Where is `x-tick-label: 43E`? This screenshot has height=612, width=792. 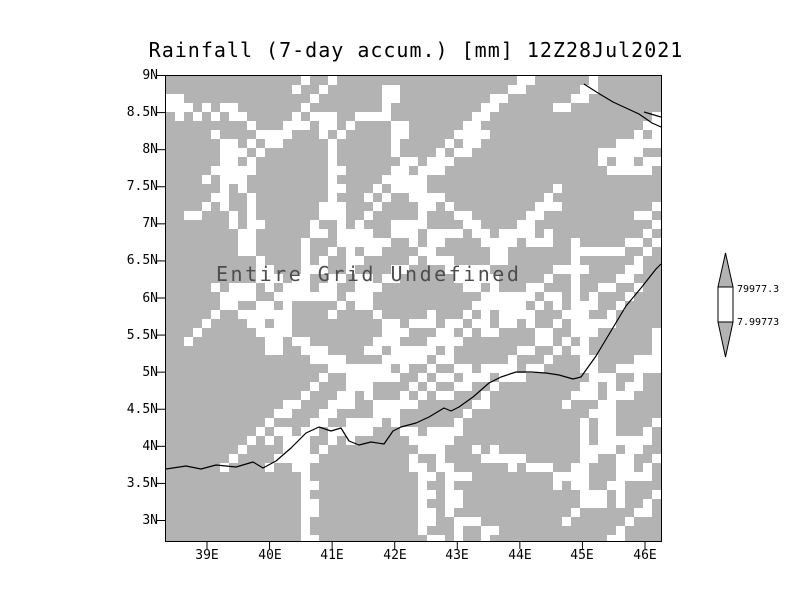 x-tick-label: 43E is located at coordinates (457, 555).